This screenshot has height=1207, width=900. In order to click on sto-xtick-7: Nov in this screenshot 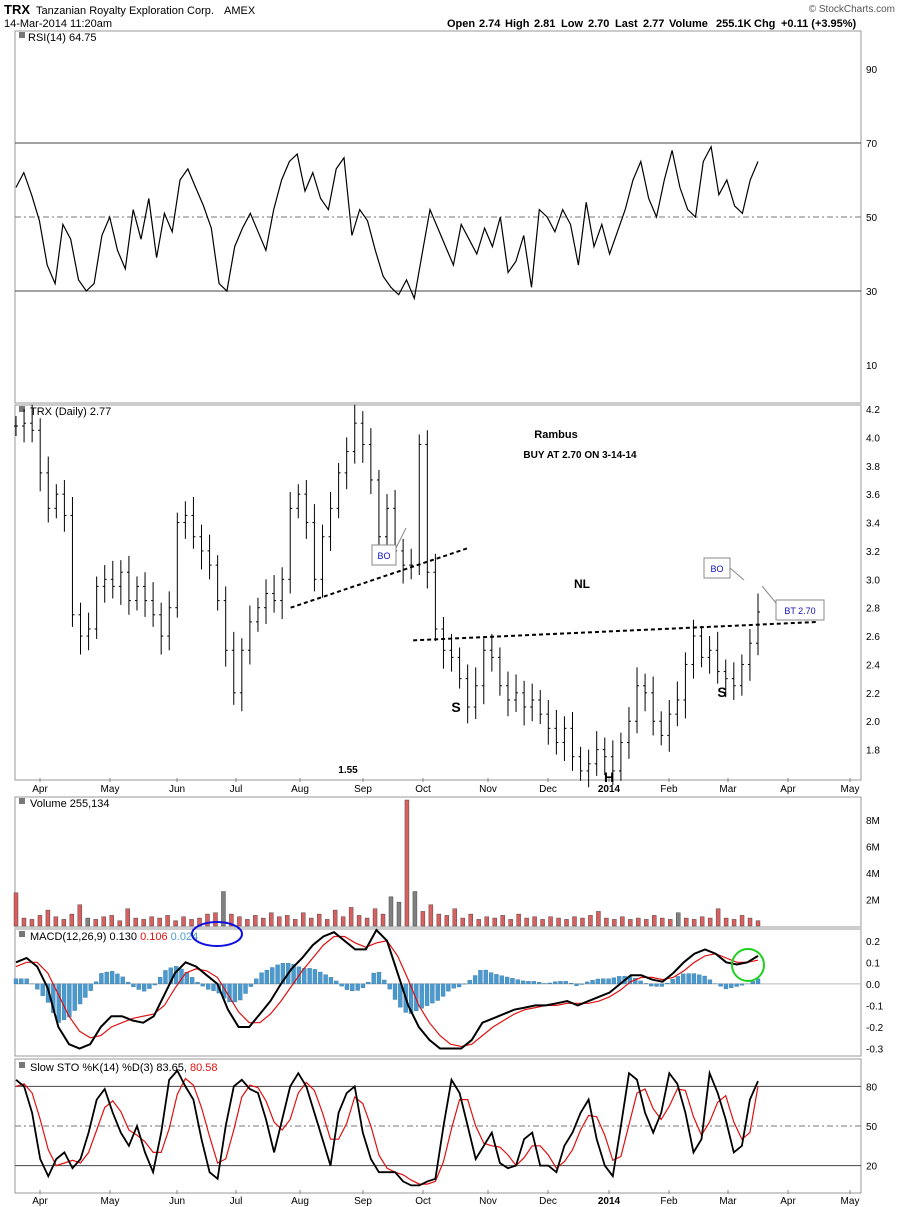, I will do `click(488, 1201)`.